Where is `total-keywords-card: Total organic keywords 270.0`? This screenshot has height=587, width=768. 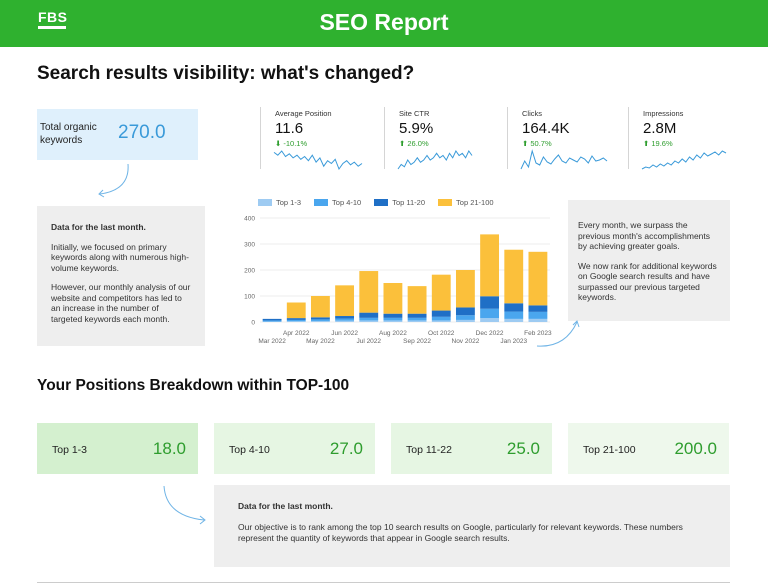 total-keywords-card: Total organic keywords 270.0 is located at coordinates (117, 134).